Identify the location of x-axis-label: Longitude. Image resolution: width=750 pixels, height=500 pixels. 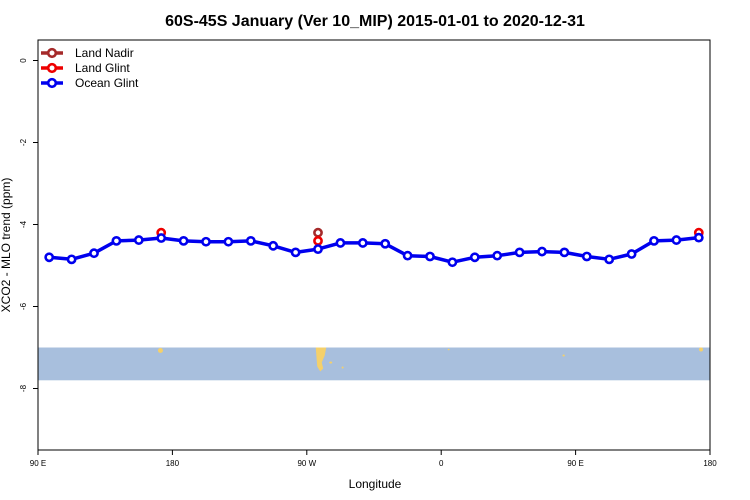
(375, 484).